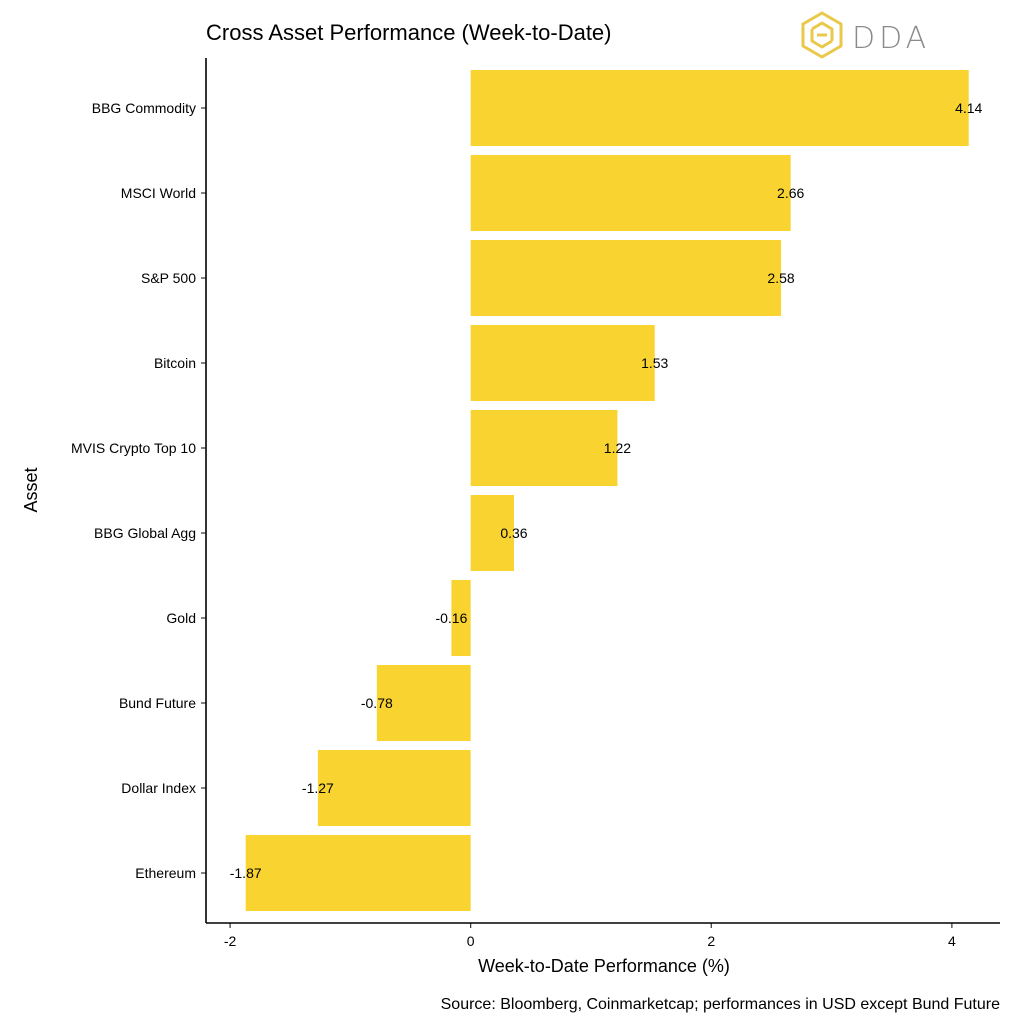 Image resolution: width=1024 pixels, height=1024 pixels. Describe the element at coordinates (168, 278) in the screenshot. I see `y-tick-label-2: S&P 500` at that location.